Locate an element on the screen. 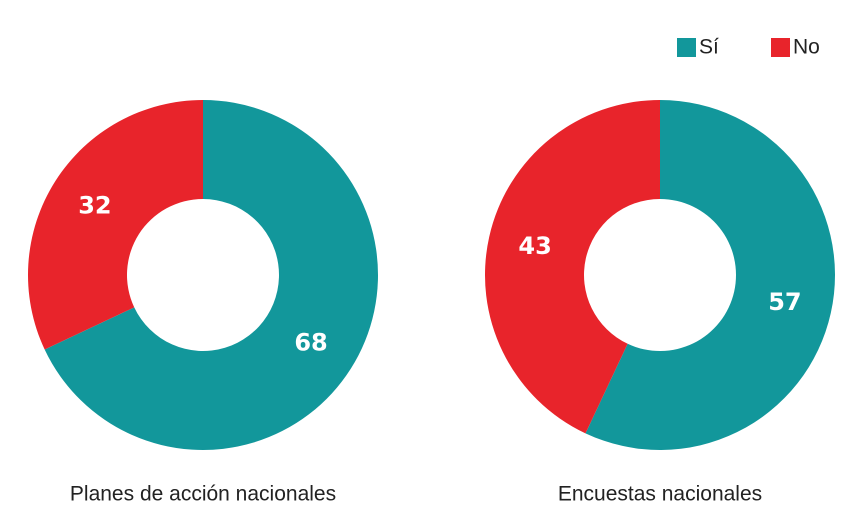  data-label: 32 is located at coordinates (94, 205).